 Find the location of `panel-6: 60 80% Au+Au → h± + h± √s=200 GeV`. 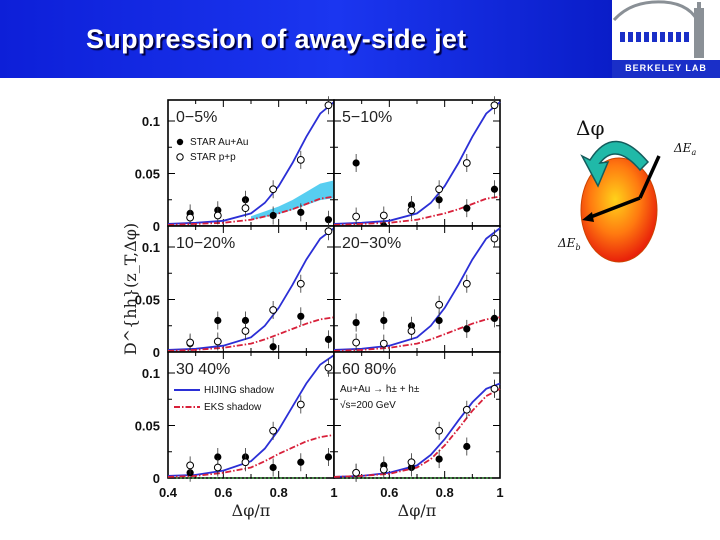

panel-6: 60 80% Au+Au → h± + h± √s=200 GeV is located at coordinates (417, 416).